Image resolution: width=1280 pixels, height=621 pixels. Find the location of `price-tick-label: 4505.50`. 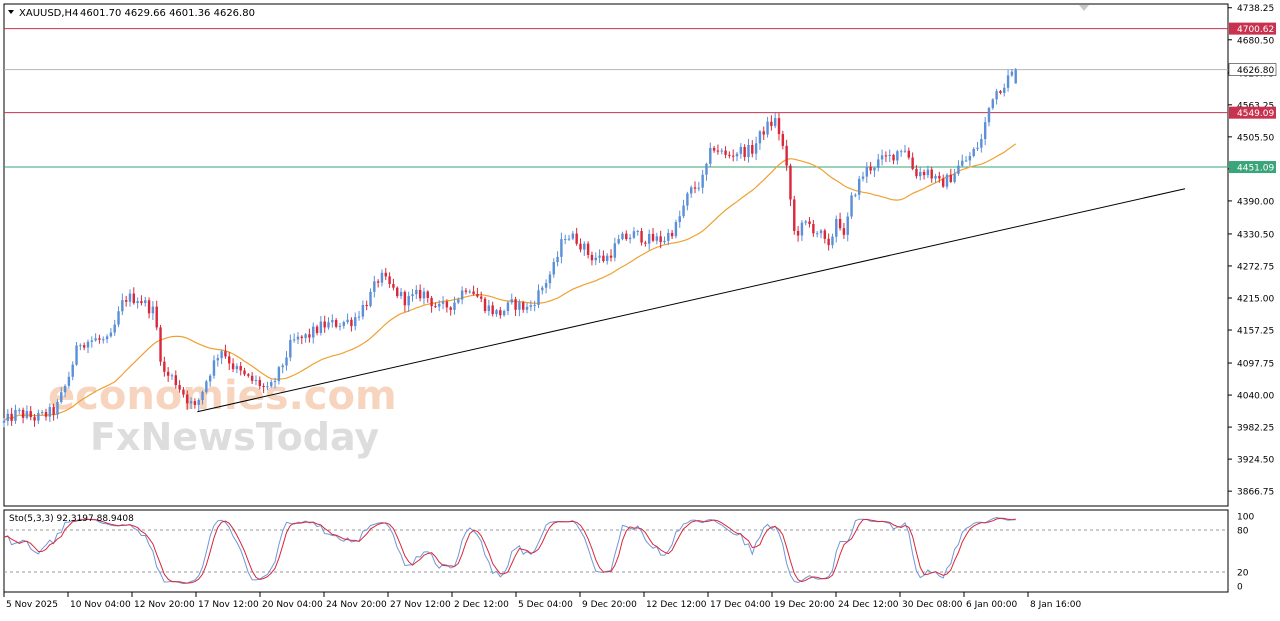

price-tick-label: 4505.50 is located at coordinates (1255, 138).